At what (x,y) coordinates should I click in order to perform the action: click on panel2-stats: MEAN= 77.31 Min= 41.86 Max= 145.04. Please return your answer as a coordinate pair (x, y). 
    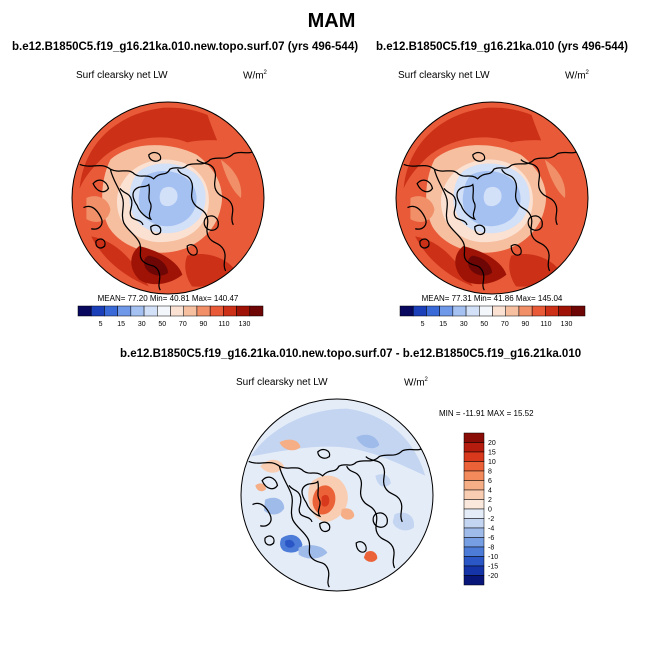
    Looking at the image, I should click on (492, 298).